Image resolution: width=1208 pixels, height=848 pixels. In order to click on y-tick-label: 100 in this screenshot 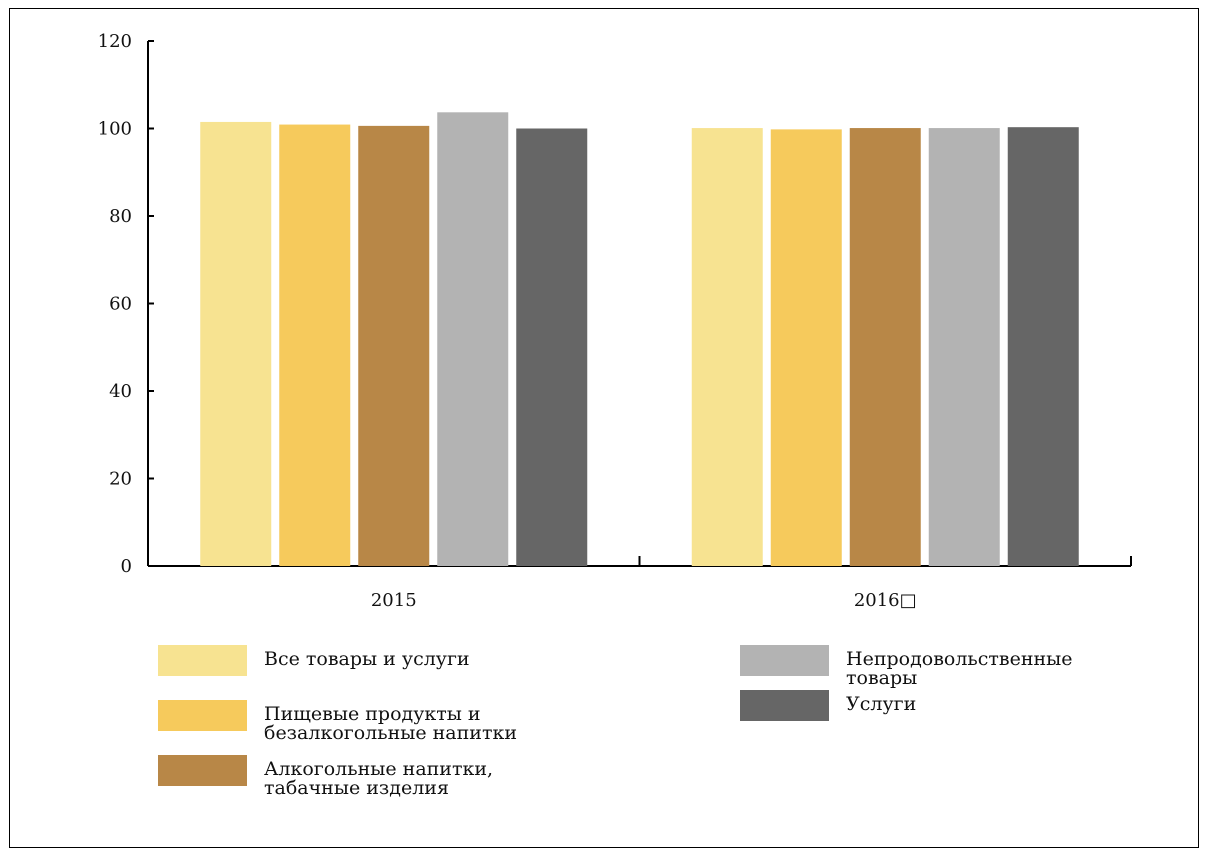, I will do `click(115, 129)`.